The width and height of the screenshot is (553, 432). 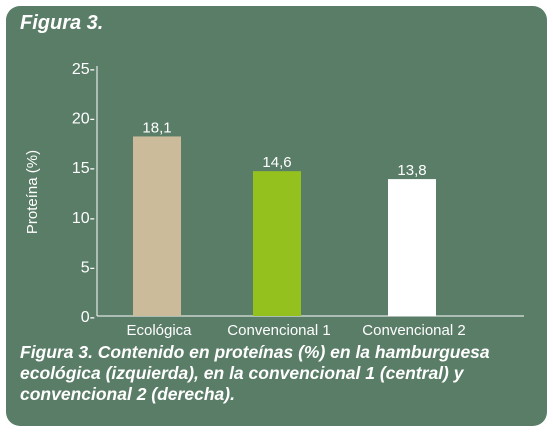 I want to click on y-tick-label: 15-, so click(x=83, y=168).